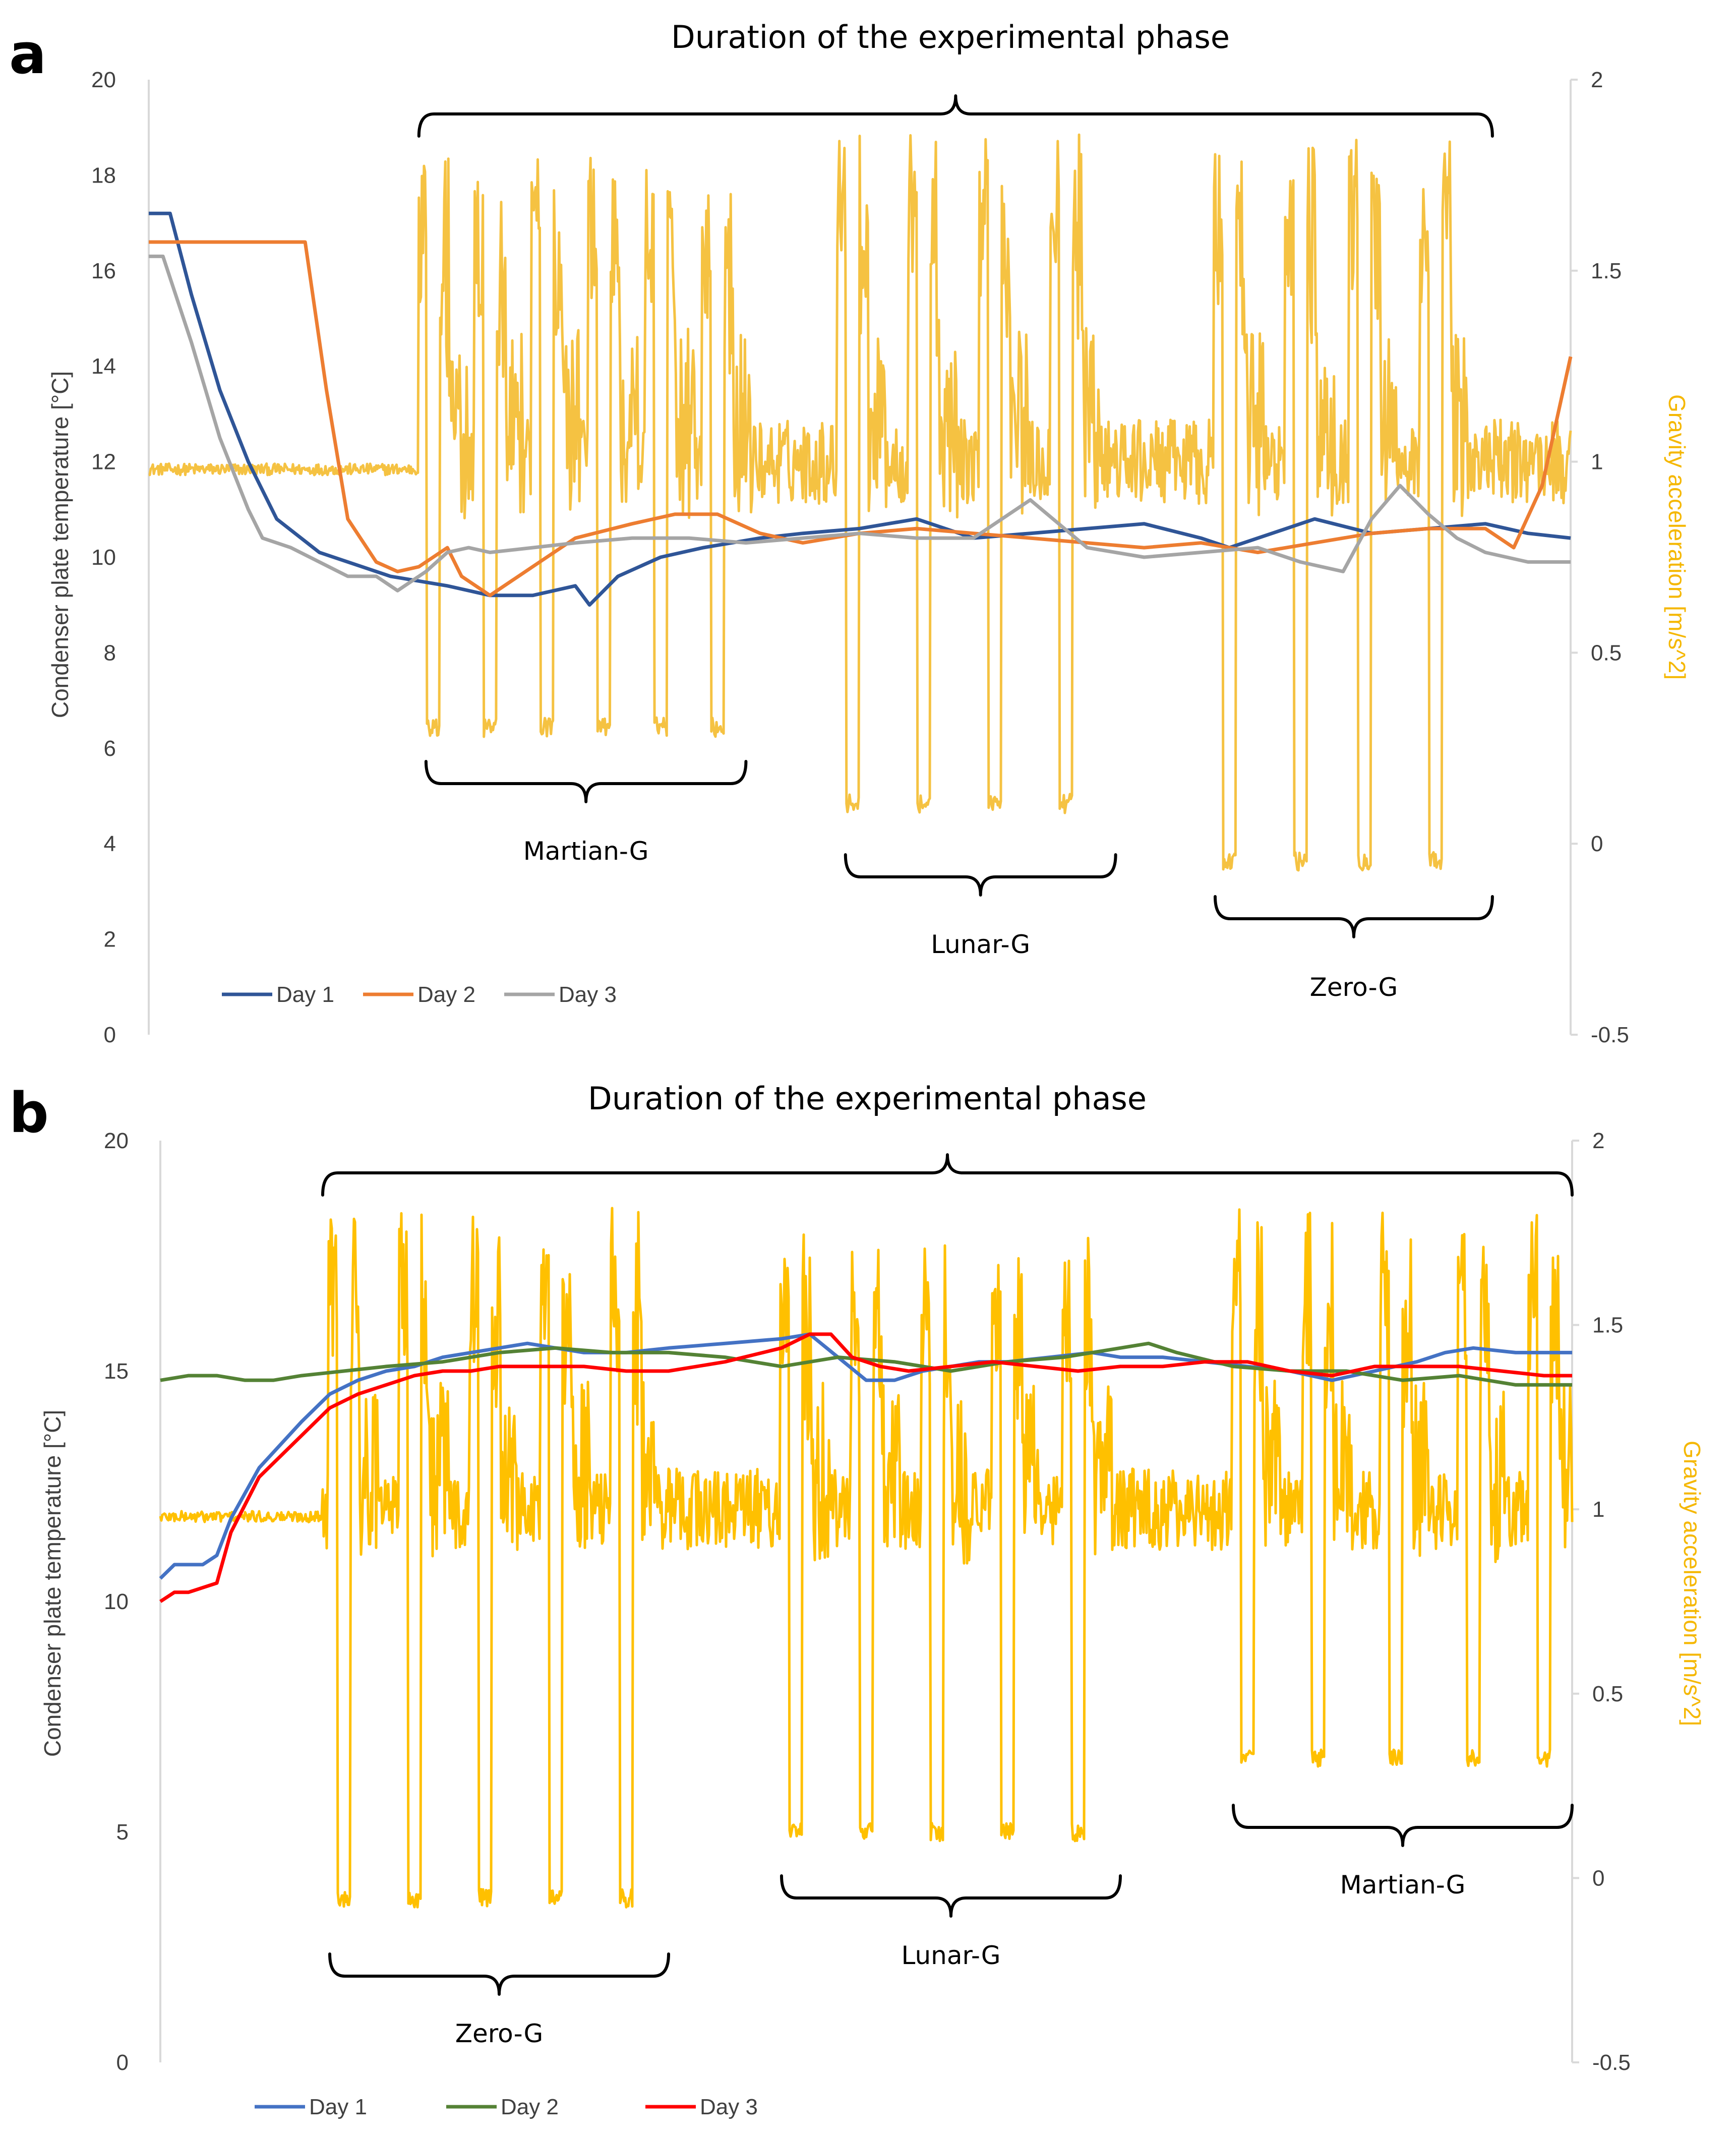 This screenshot has width=1736, height=2137. What do you see at coordinates (950, 37) in the screenshot?
I see `panel-a-phase-title: Duration of the experimental phase` at bounding box center [950, 37].